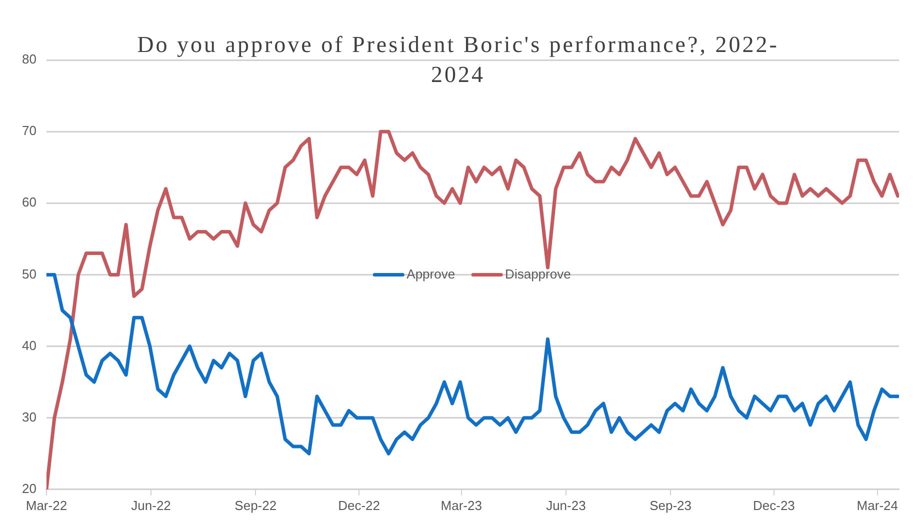 This screenshot has width=915, height=529. What do you see at coordinates (151, 505) in the screenshot?
I see `x-tick-label: Jun-22` at bounding box center [151, 505].